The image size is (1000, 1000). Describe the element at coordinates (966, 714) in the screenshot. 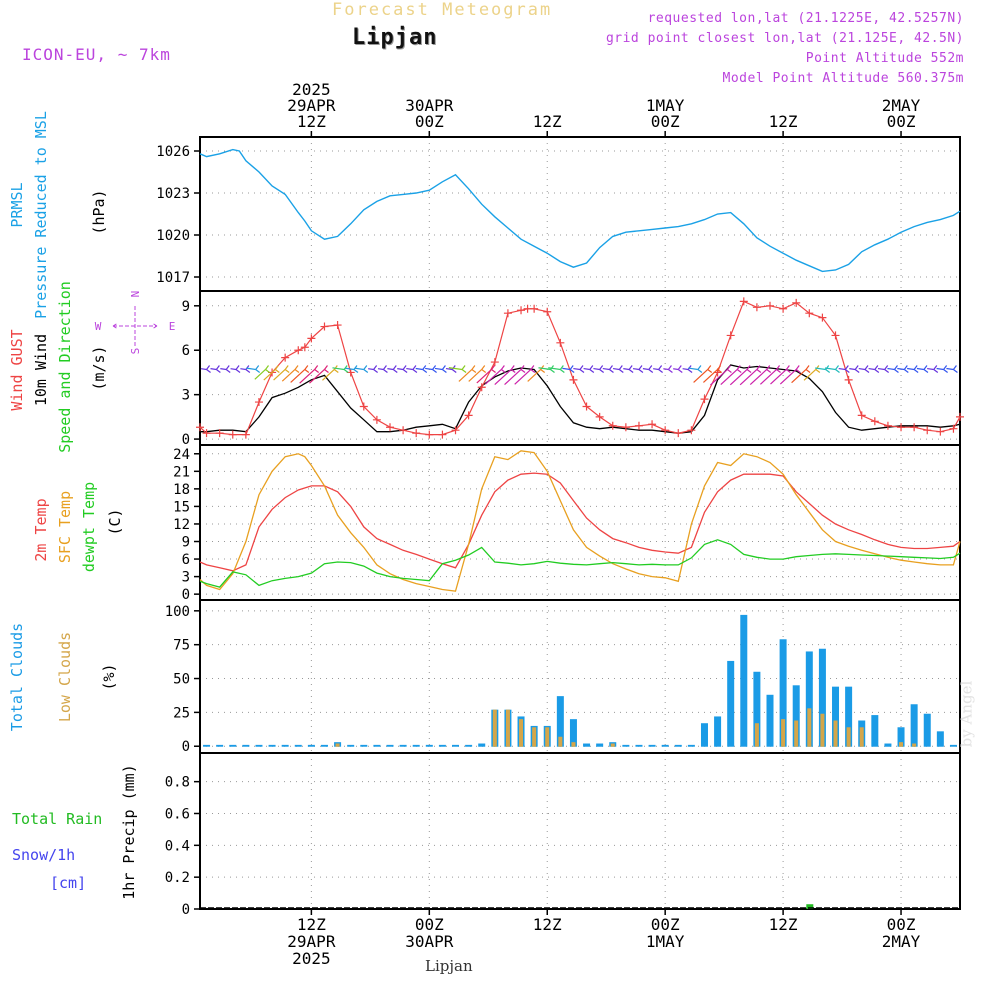

I see `credit-watermark: by Angel` at that location.